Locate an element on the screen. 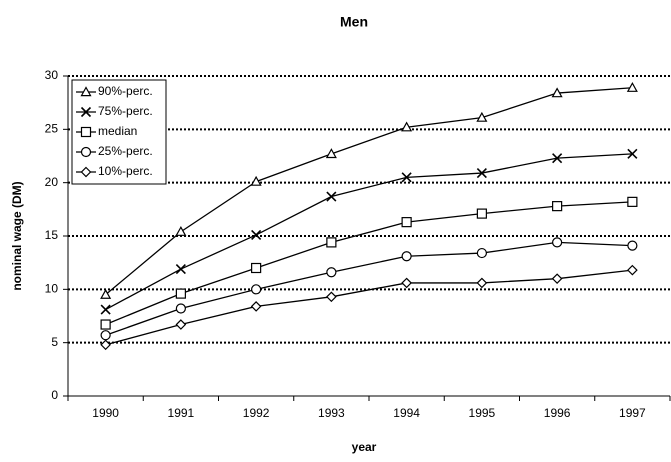 Image resolution: width=671 pixels, height=462 pixels. x-tick-label: 1991 is located at coordinates (181, 413).